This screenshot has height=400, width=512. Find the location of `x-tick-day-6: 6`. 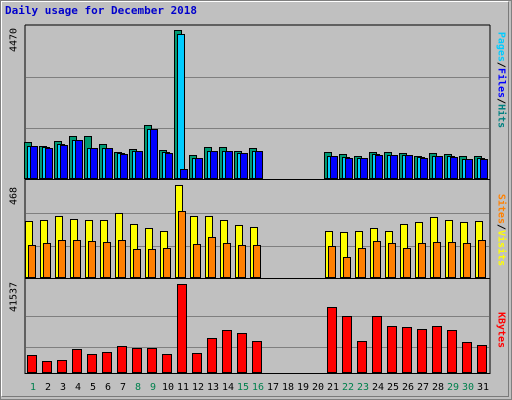

x-tick-day-6: 6 is located at coordinates (108, 387).